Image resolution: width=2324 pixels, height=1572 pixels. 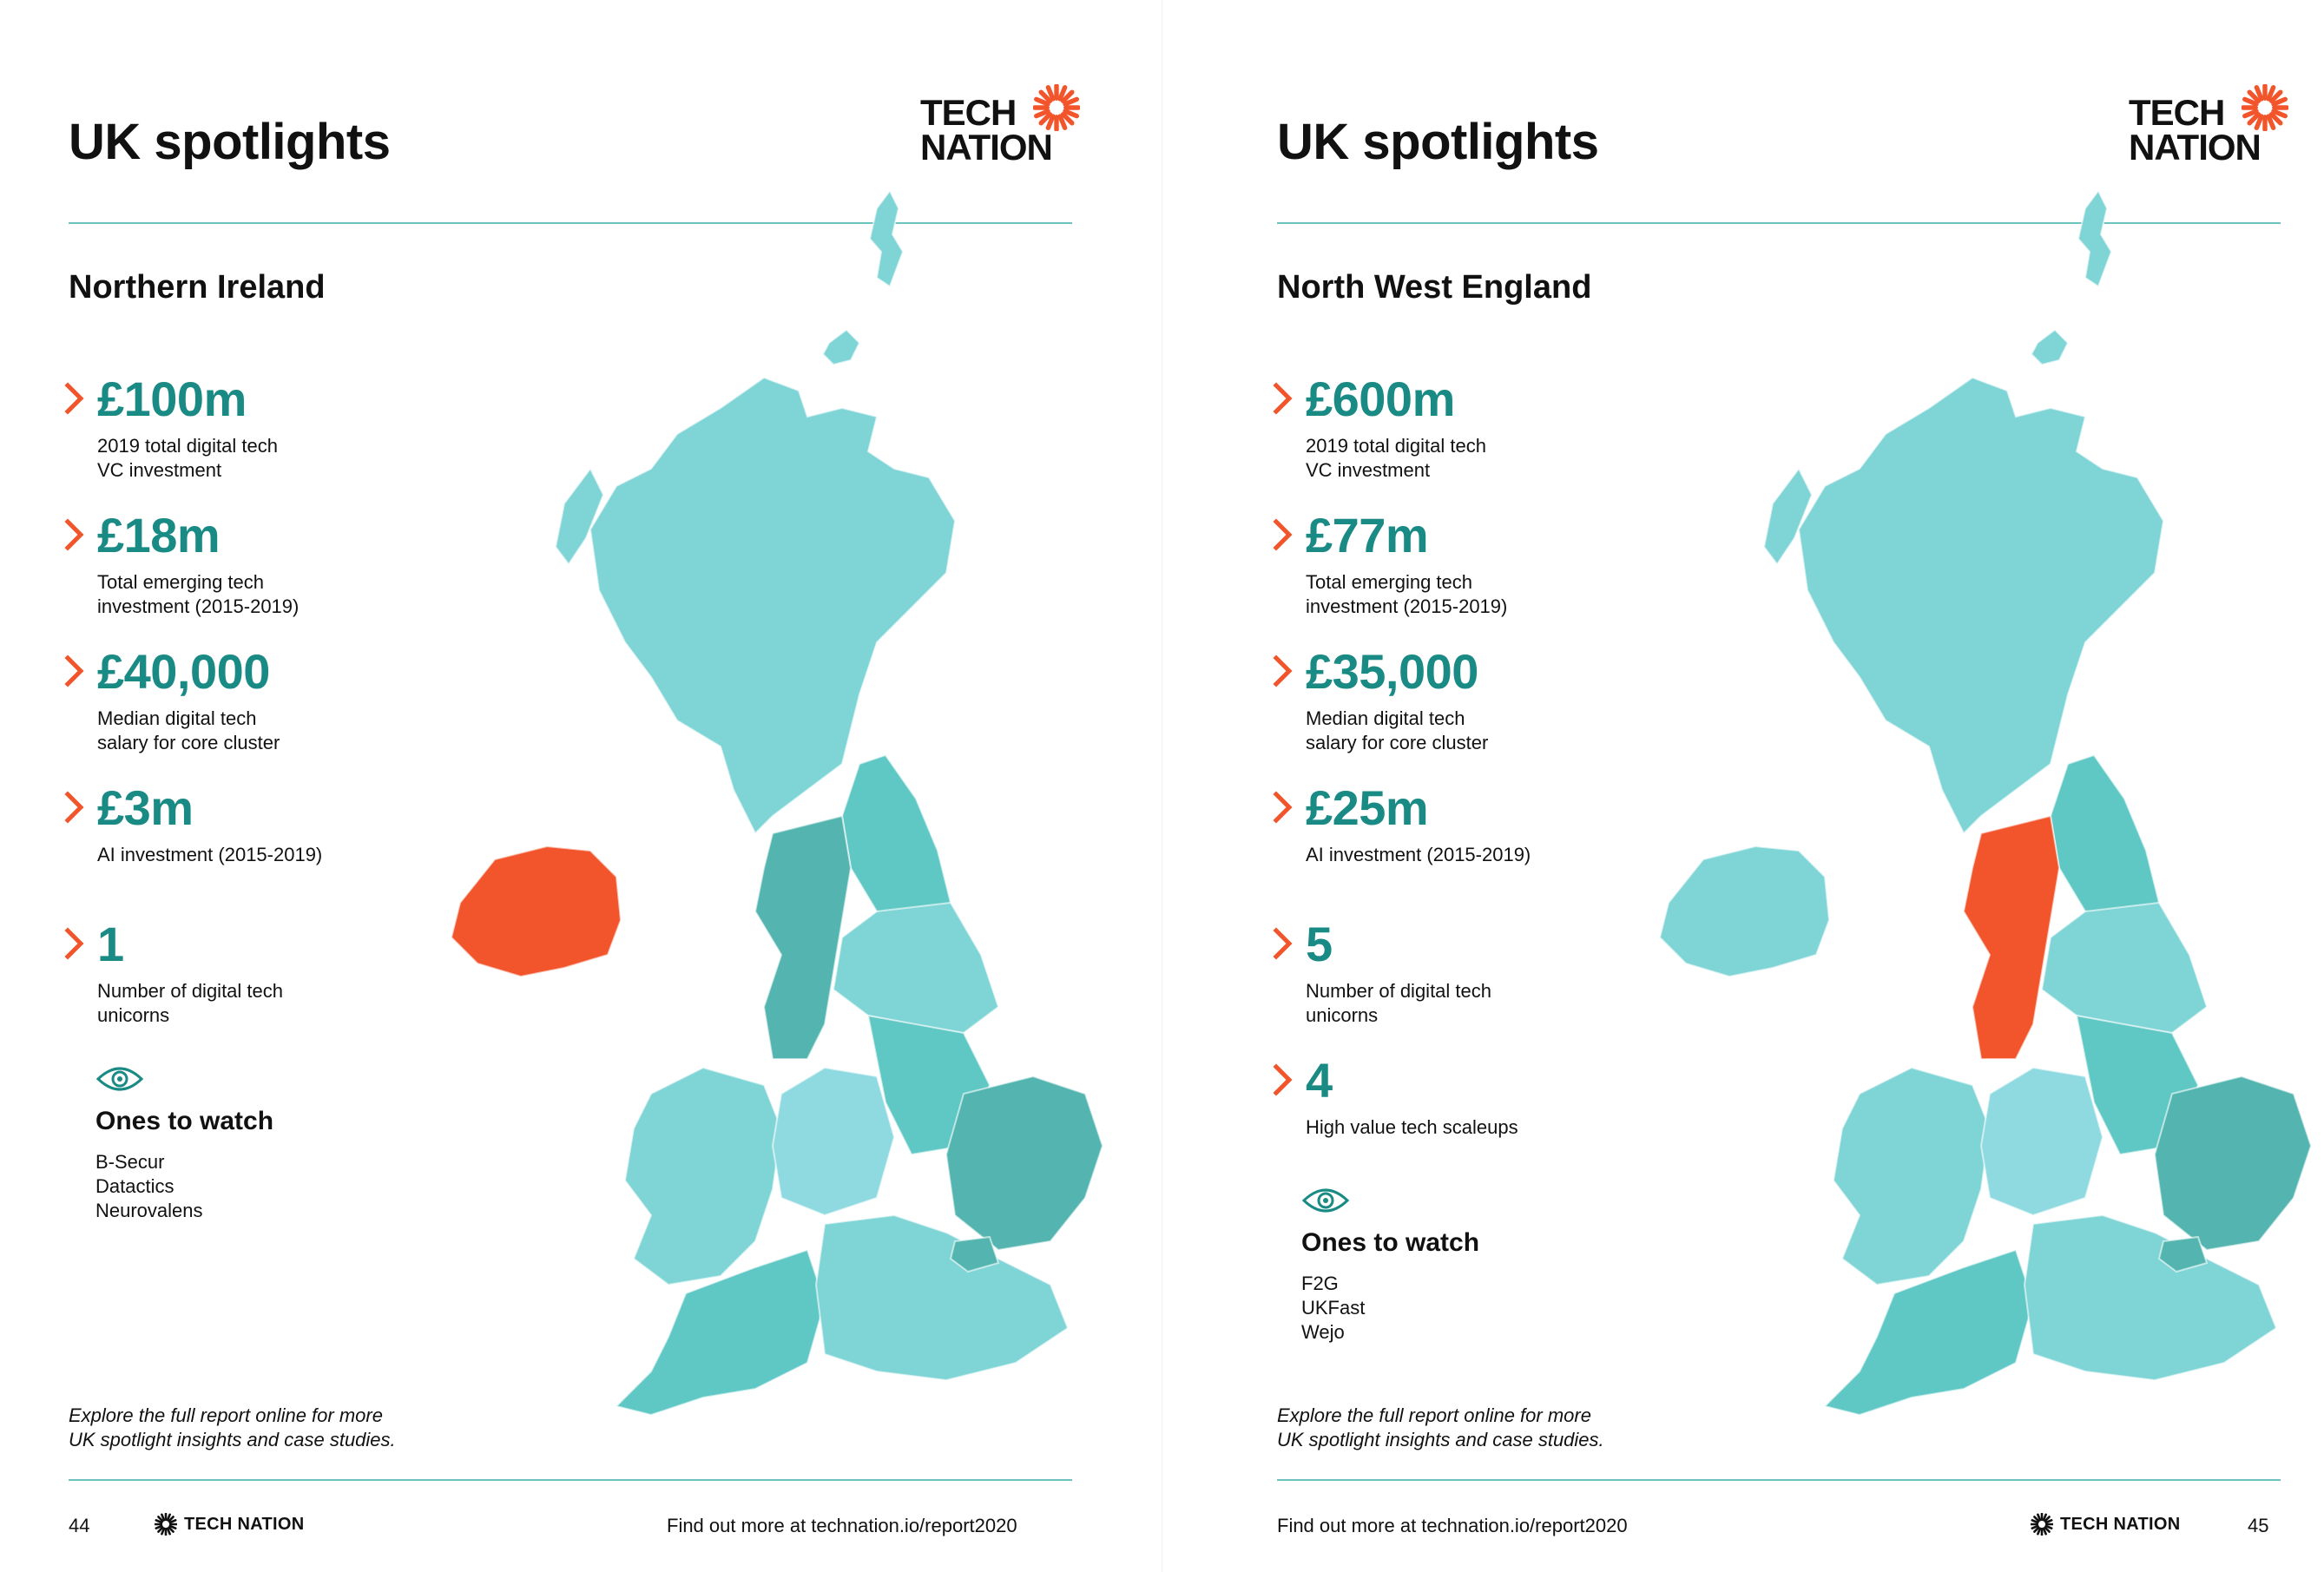 What do you see at coordinates (1320, 1283) in the screenshot?
I see `list-item: F2G` at bounding box center [1320, 1283].